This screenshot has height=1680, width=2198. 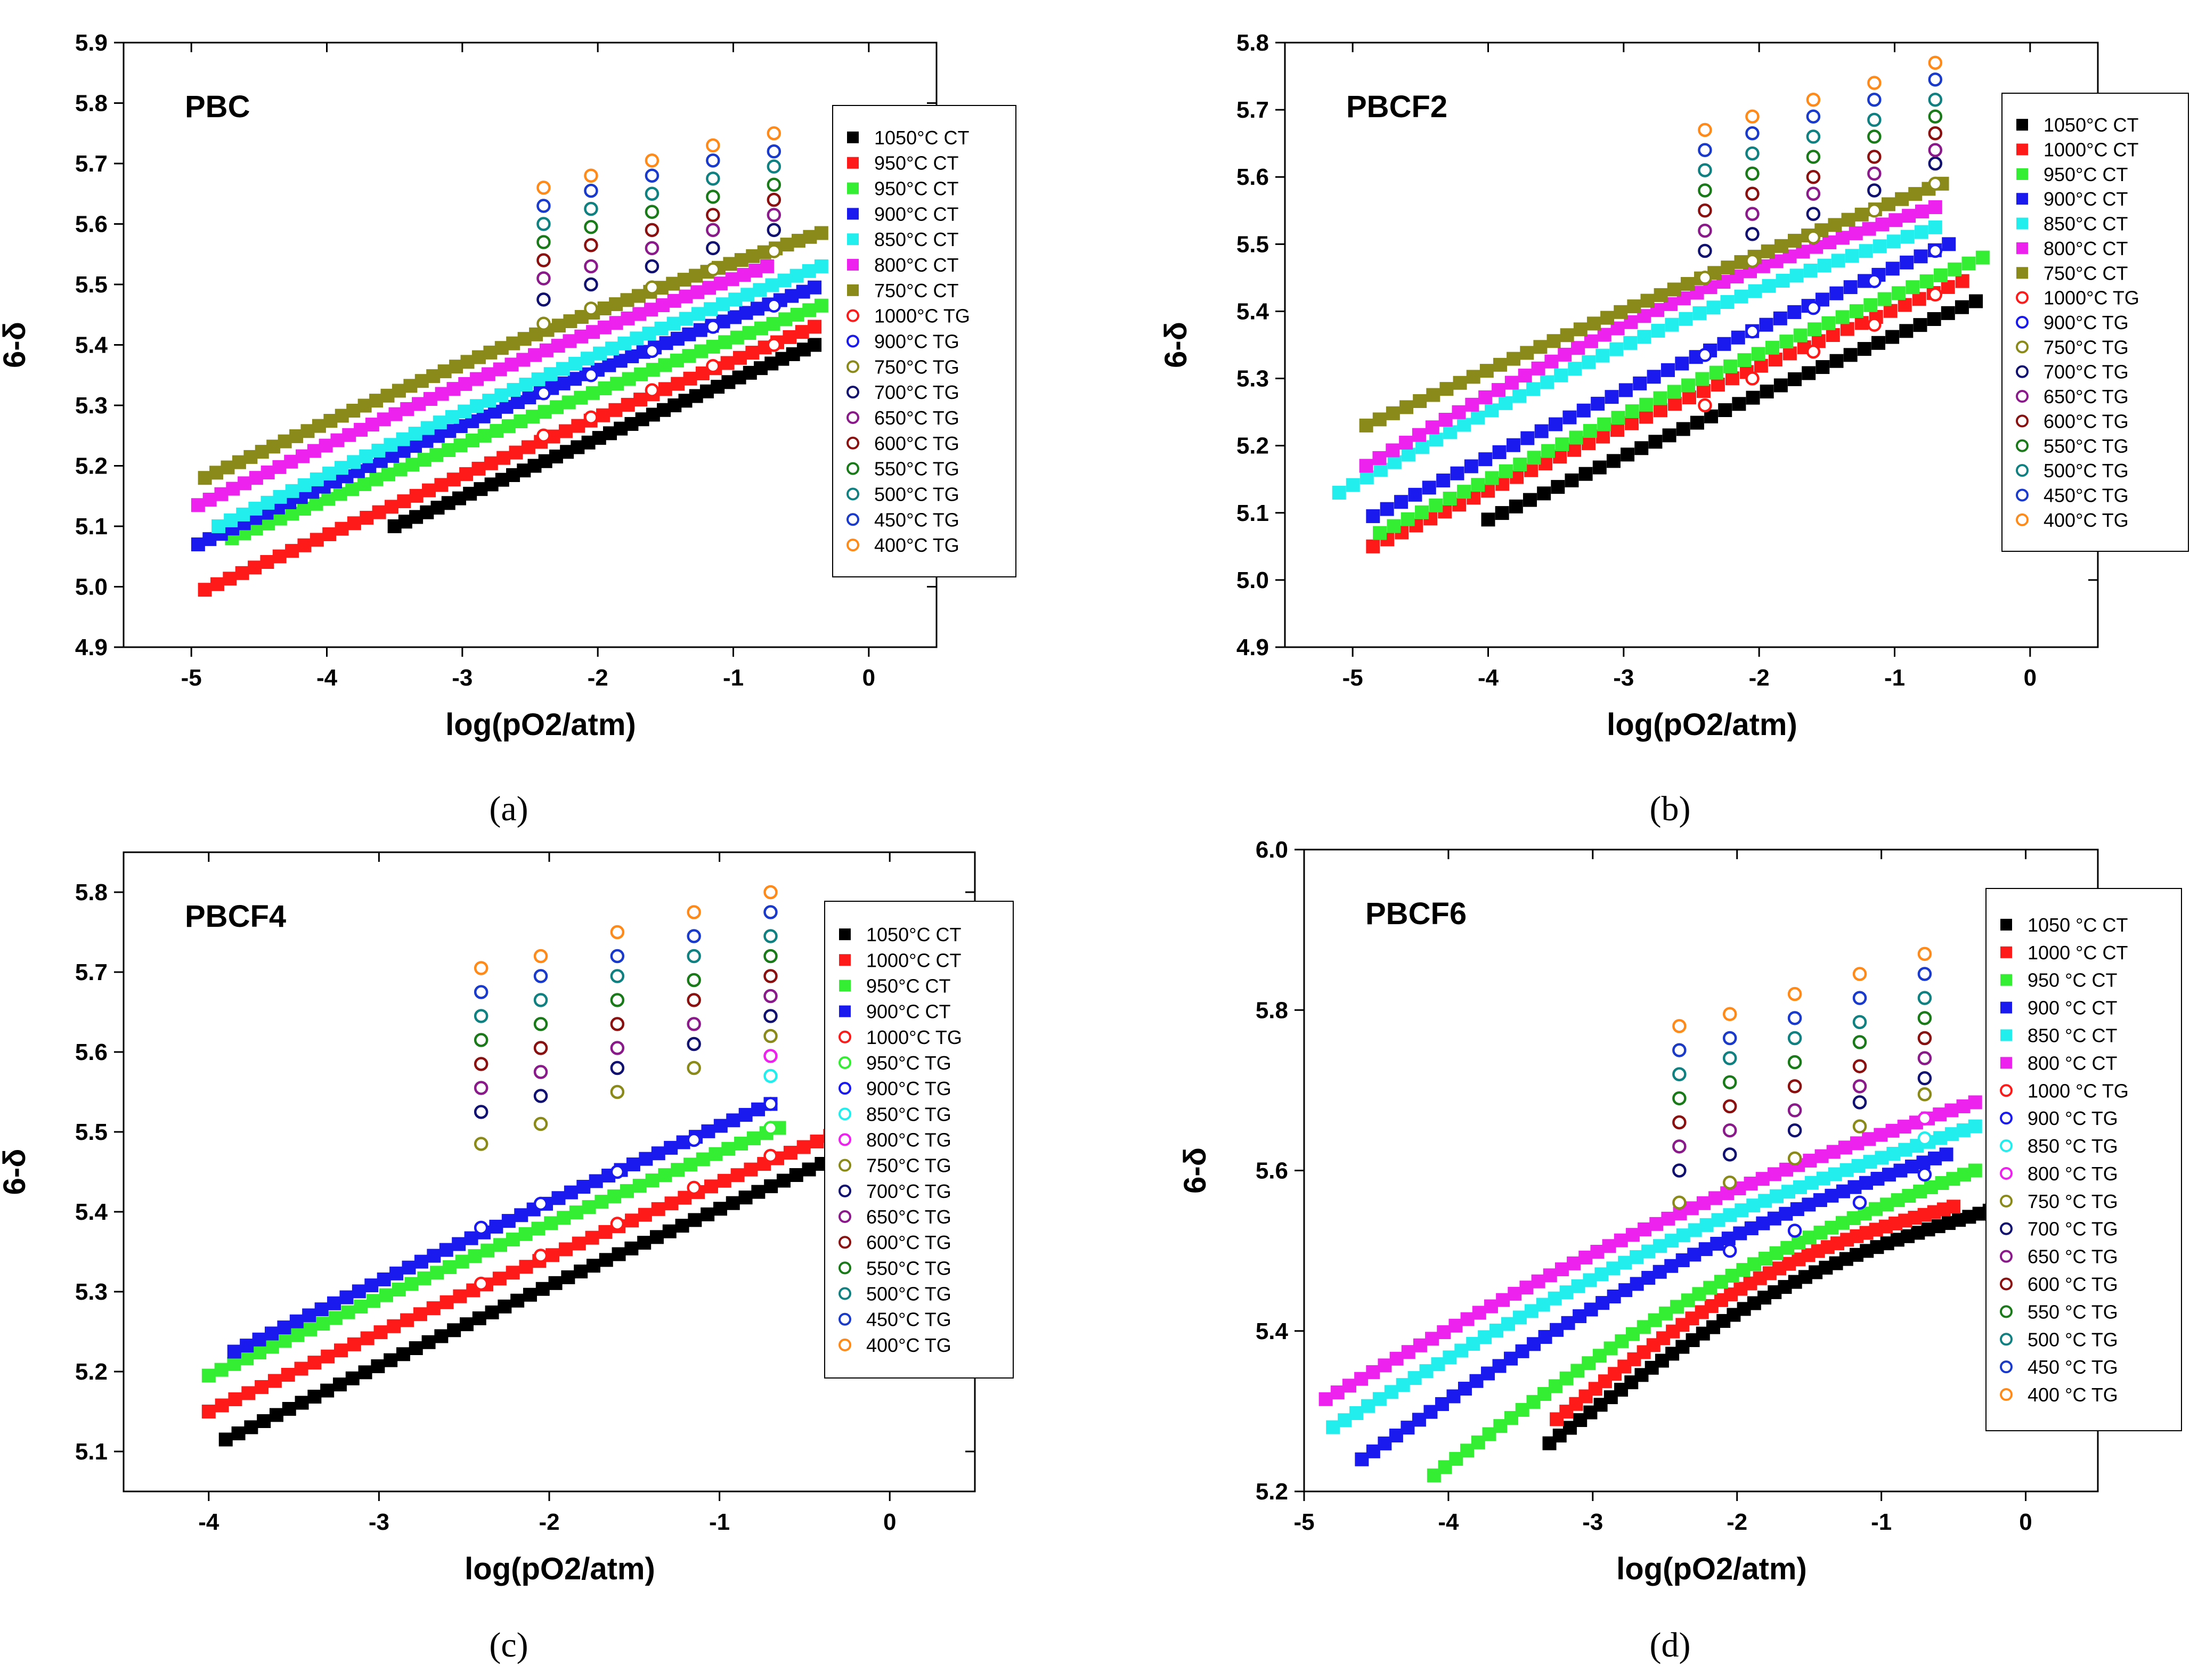 What do you see at coordinates (327, 678) in the screenshot?
I see `x-tick-label: -4` at bounding box center [327, 678].